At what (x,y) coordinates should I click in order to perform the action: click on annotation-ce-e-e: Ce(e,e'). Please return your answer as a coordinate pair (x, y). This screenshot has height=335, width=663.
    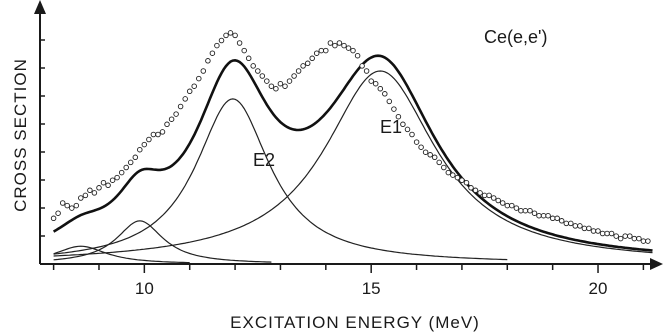
    Looking at the image, I should click on (515, 37).